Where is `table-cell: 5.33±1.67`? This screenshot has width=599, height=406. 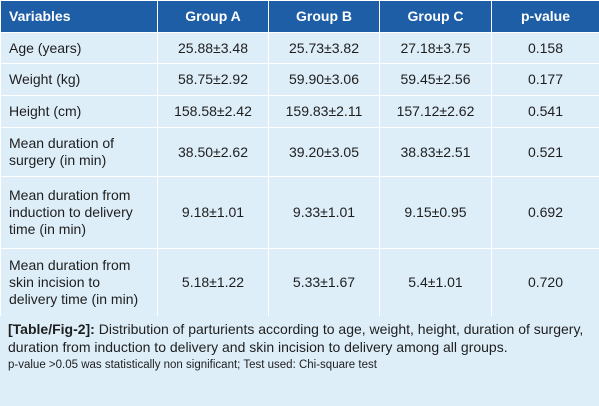
table-cell: 5.33±1.67 is located at coordinates (324, 282).